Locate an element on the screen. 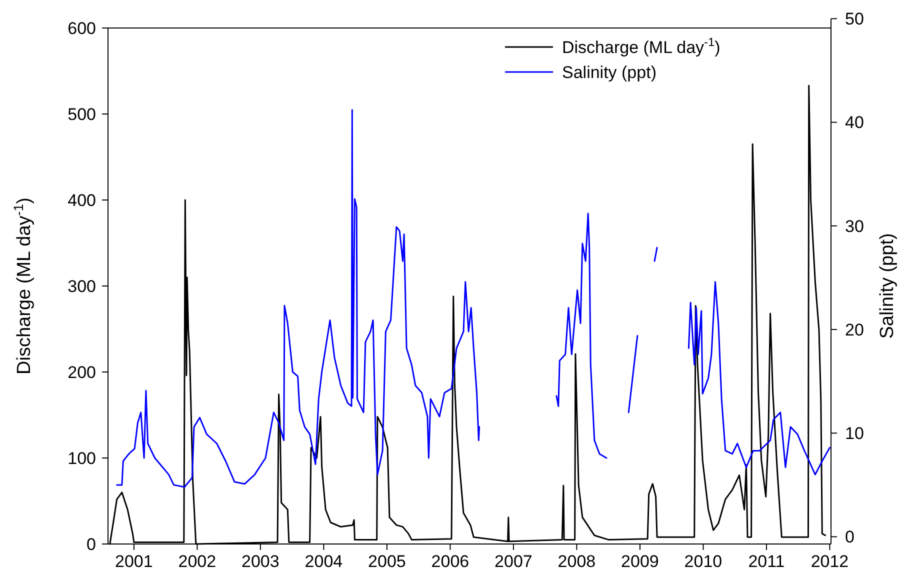 This screenshot has width=921, height=586. x-tick-label: 2011 is located at coordinates (766, 561).